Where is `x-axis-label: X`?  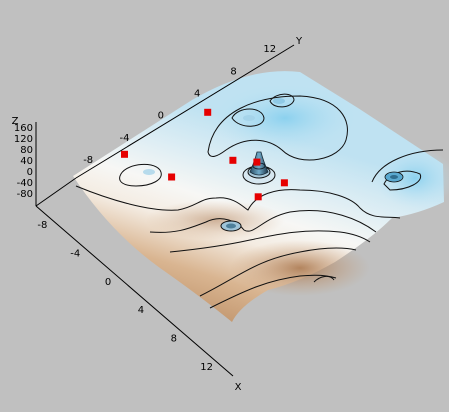 x-axis-label: X is located at coordinates (238, 387).